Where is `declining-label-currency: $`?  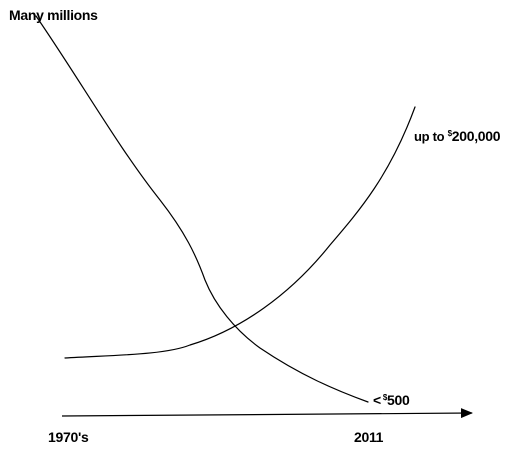
declining-label-currency: $ is located at coordinates (385, 397).